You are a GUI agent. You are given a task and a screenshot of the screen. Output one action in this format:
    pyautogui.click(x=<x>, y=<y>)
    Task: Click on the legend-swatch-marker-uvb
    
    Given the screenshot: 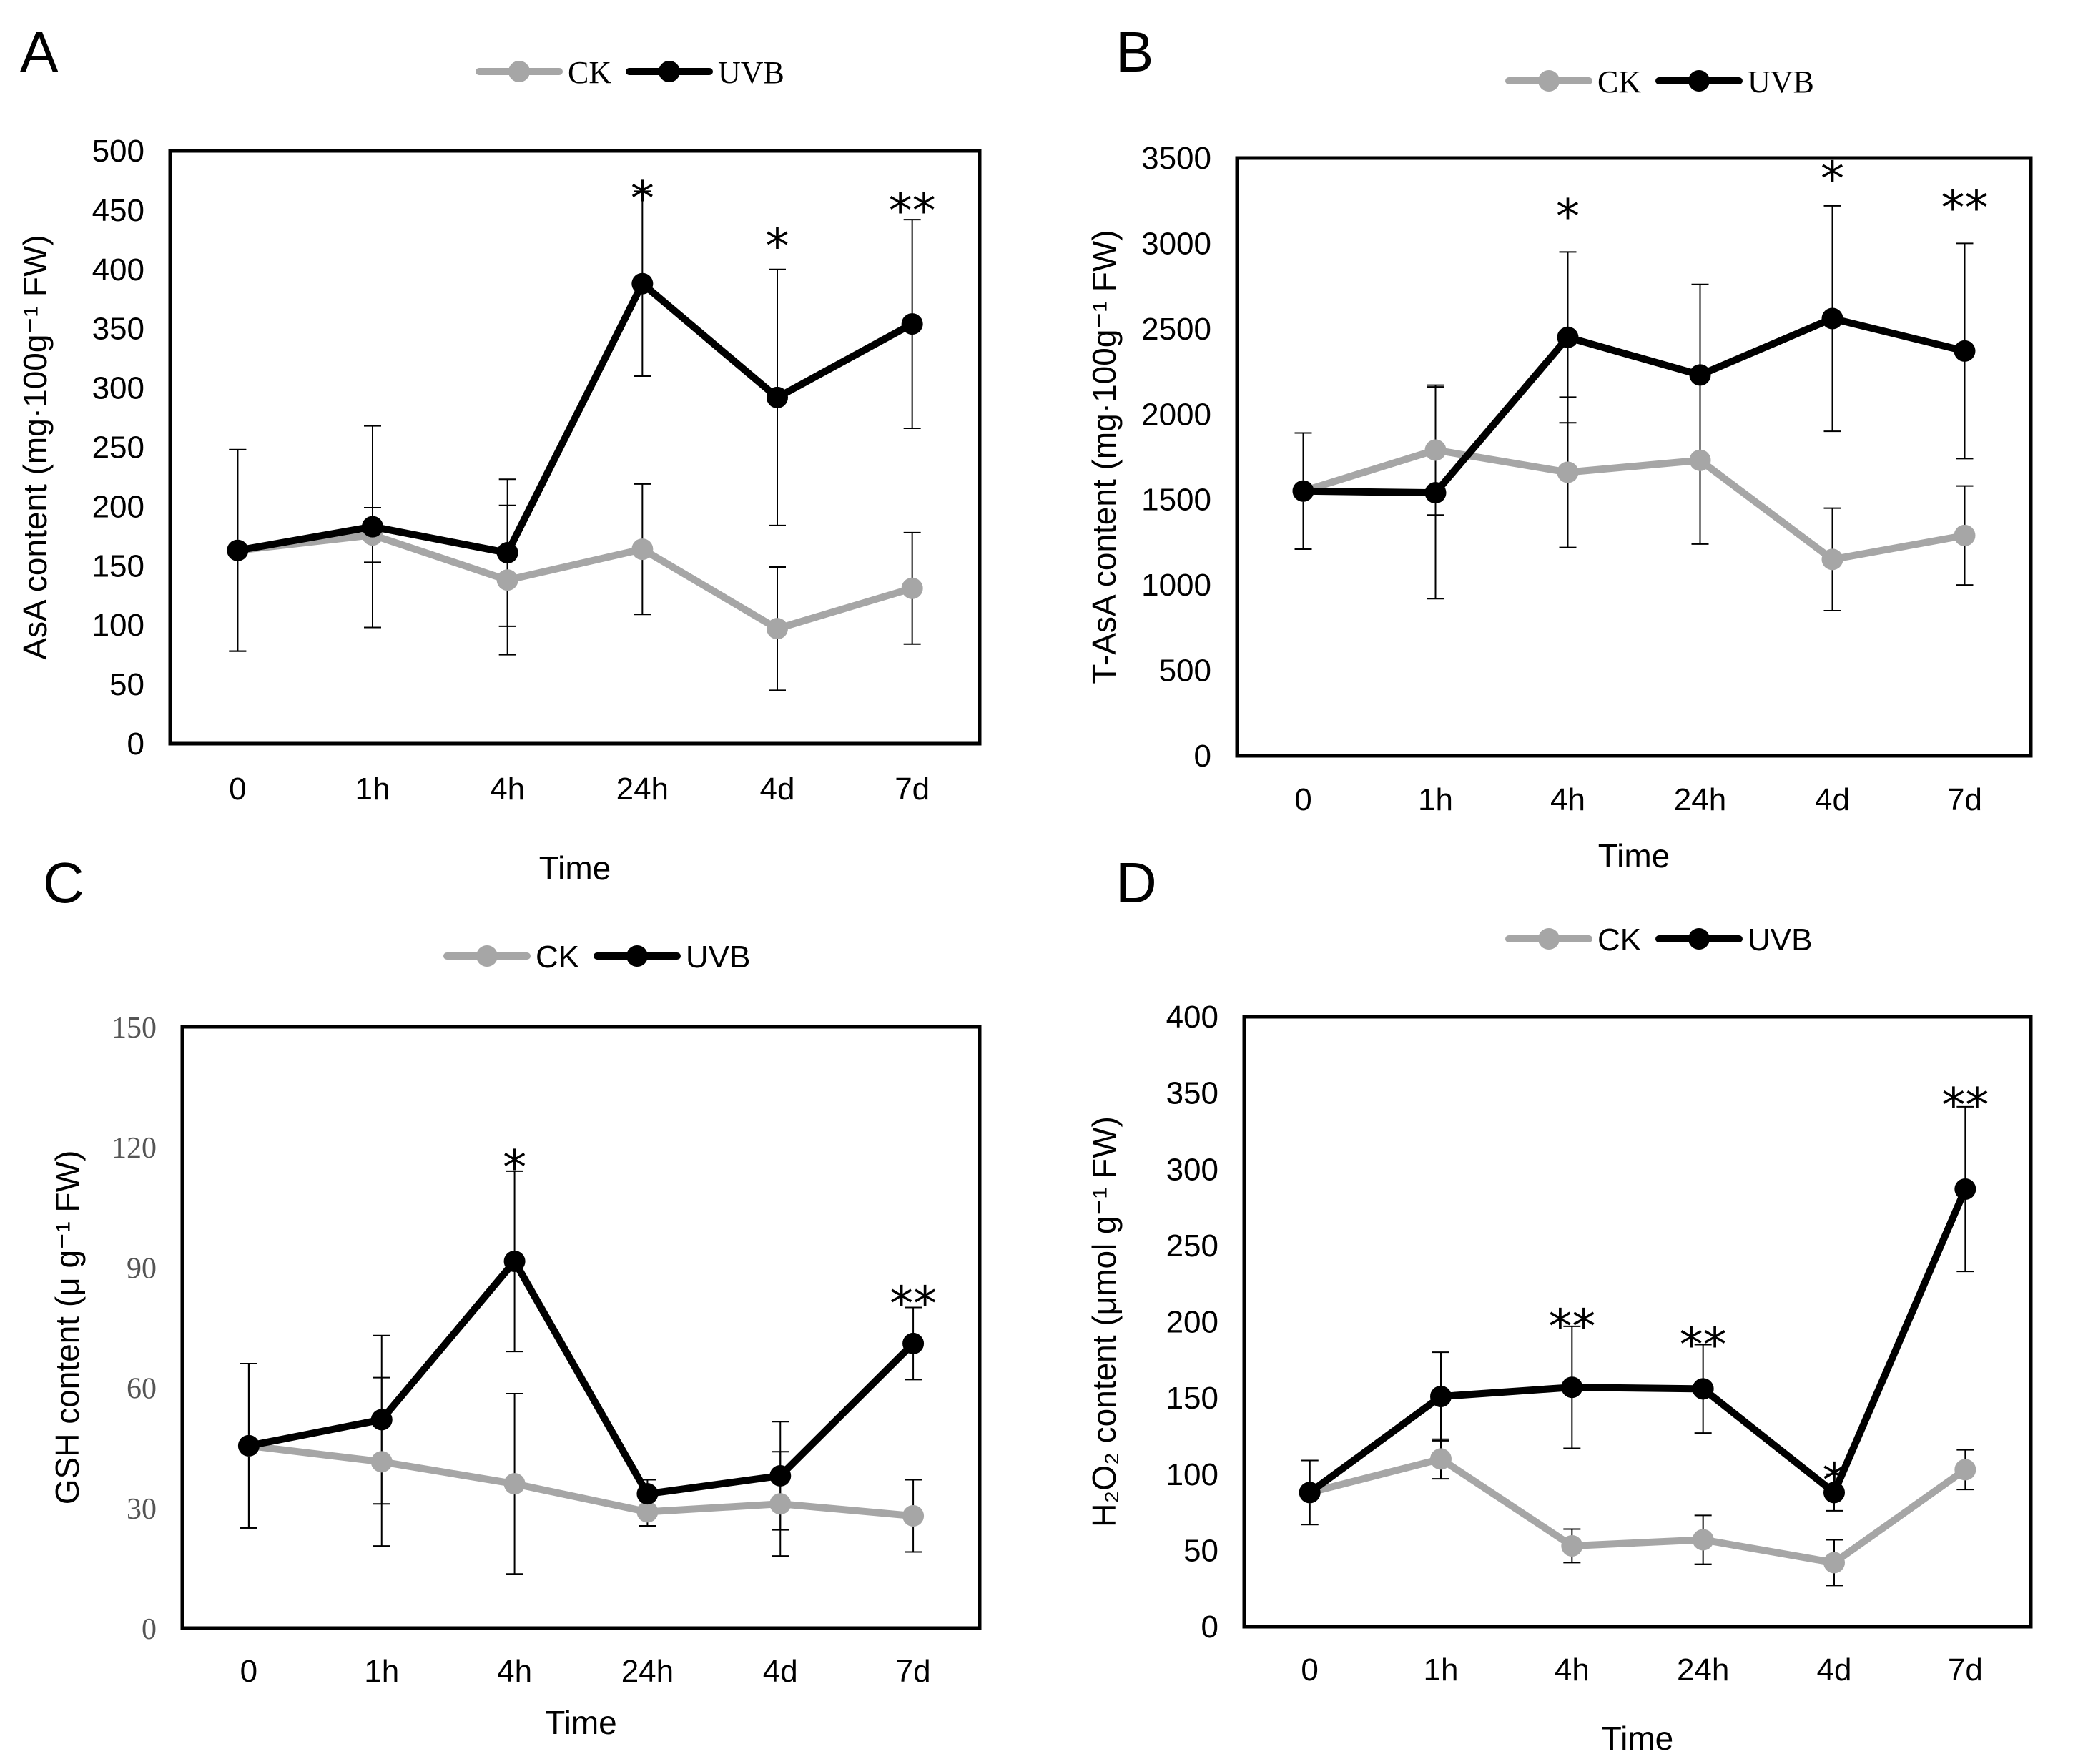 What is the action you would take?
    pyautogui.click(x=637, y=956)
    